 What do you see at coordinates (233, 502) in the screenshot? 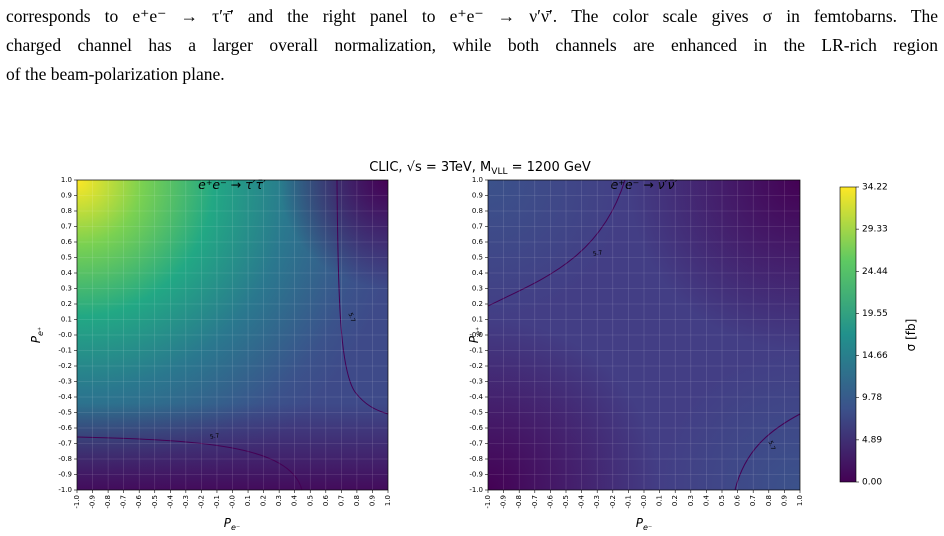
I see `x-tick-label: -0.0` at bounding box center [233, 502].